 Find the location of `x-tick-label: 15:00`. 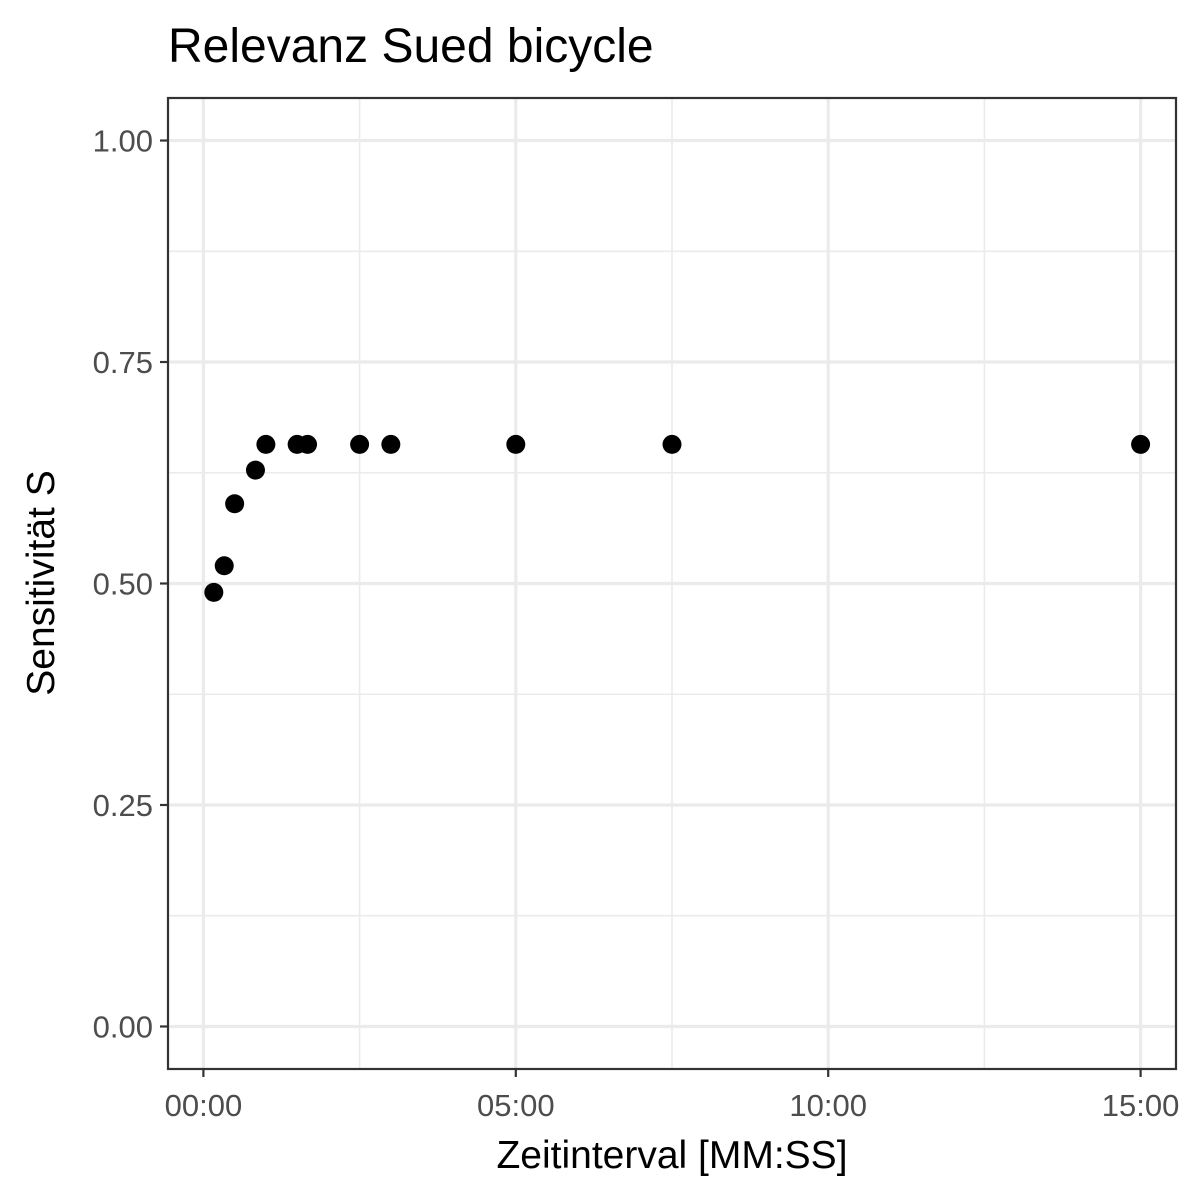

x-tick-label: 15:00 is located at coordinates (1141, 1105).